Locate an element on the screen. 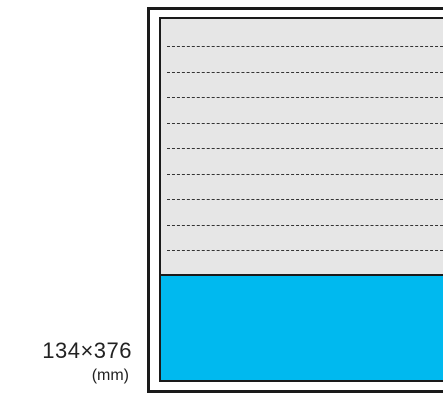 This screenshot has width=443, height=394. dimension-caption: 134×376 (mm) is located at coordinates (66, 362).